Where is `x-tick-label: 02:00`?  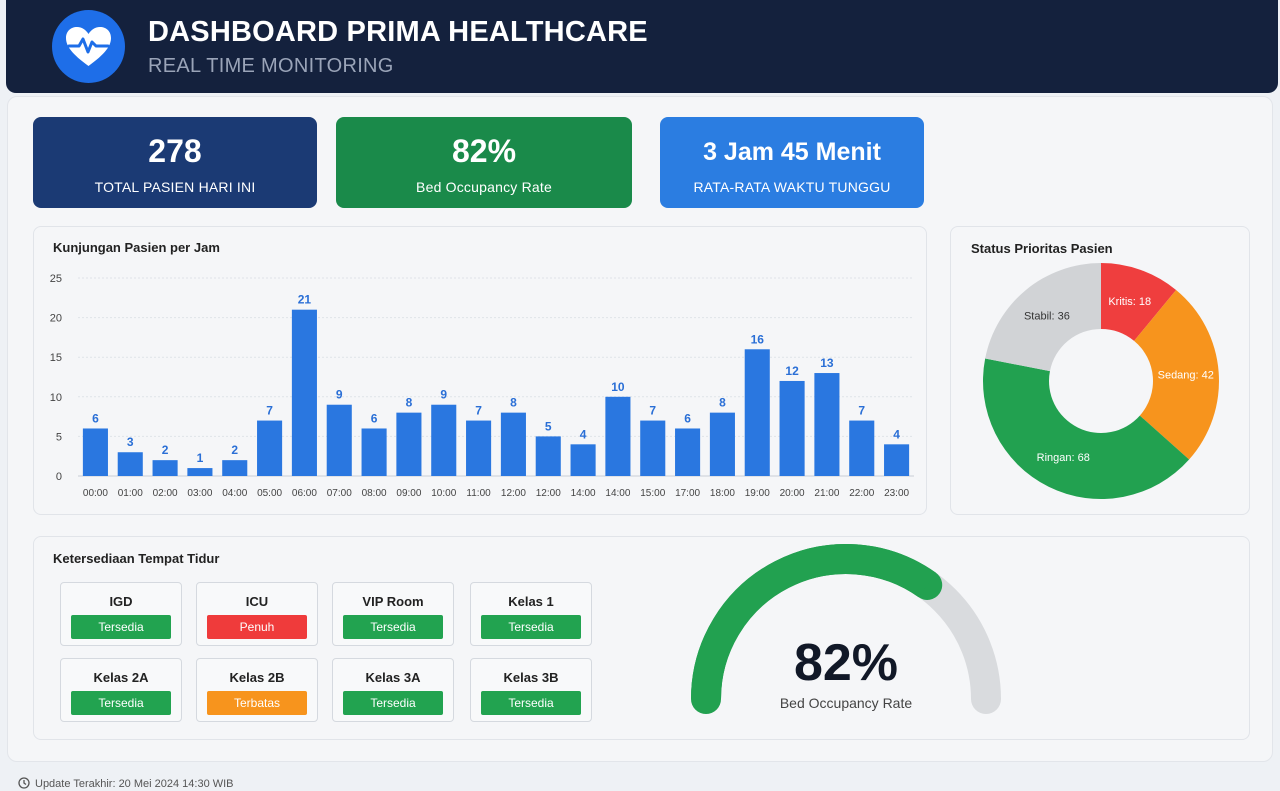
x-tick-label: 02:00 is located at coordinates (165, 493).